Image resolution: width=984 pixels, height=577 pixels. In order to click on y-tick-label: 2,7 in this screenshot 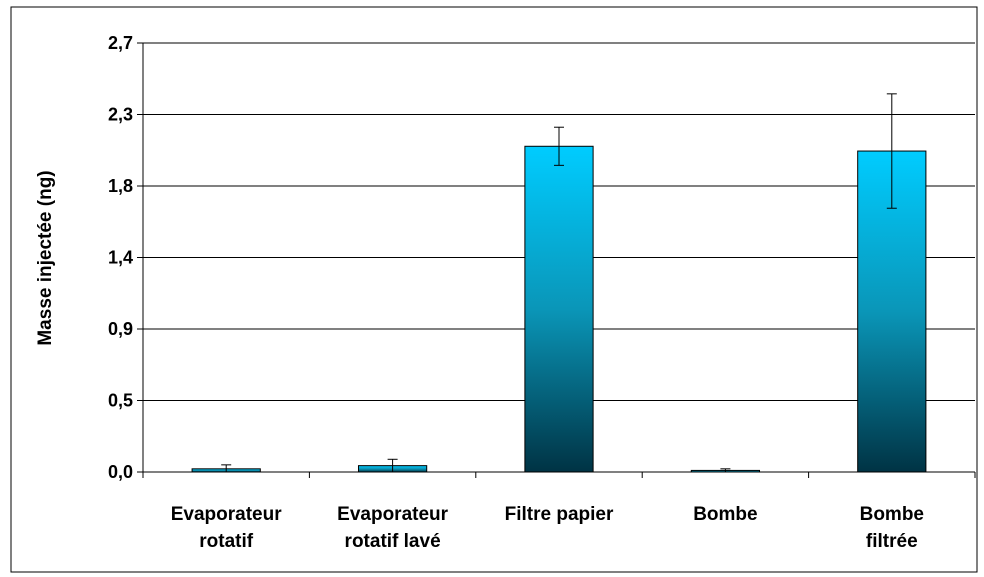, I will do `click(120, 43)`.